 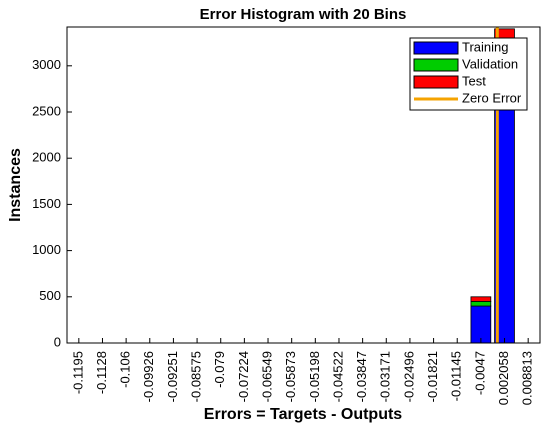 I want to click on x-tick-label: -0.04522, so click(x=337, y=376).